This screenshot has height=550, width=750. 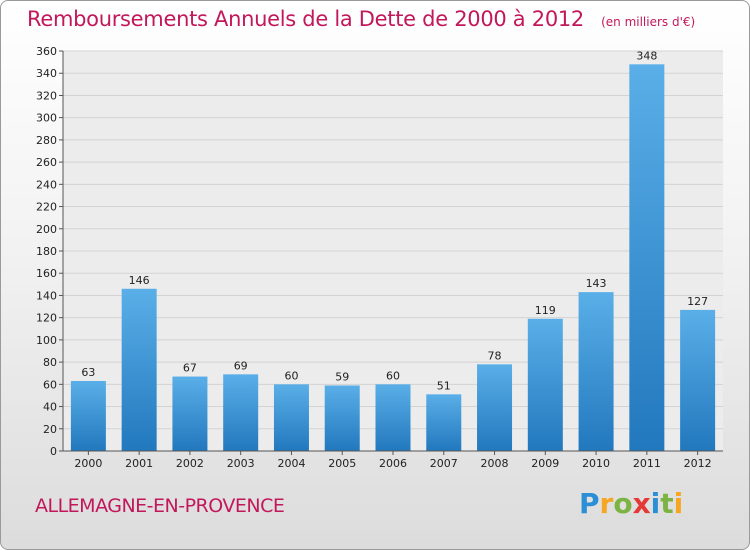 I want to click on x-tick-label: 2005, so click(x=342, y=463).